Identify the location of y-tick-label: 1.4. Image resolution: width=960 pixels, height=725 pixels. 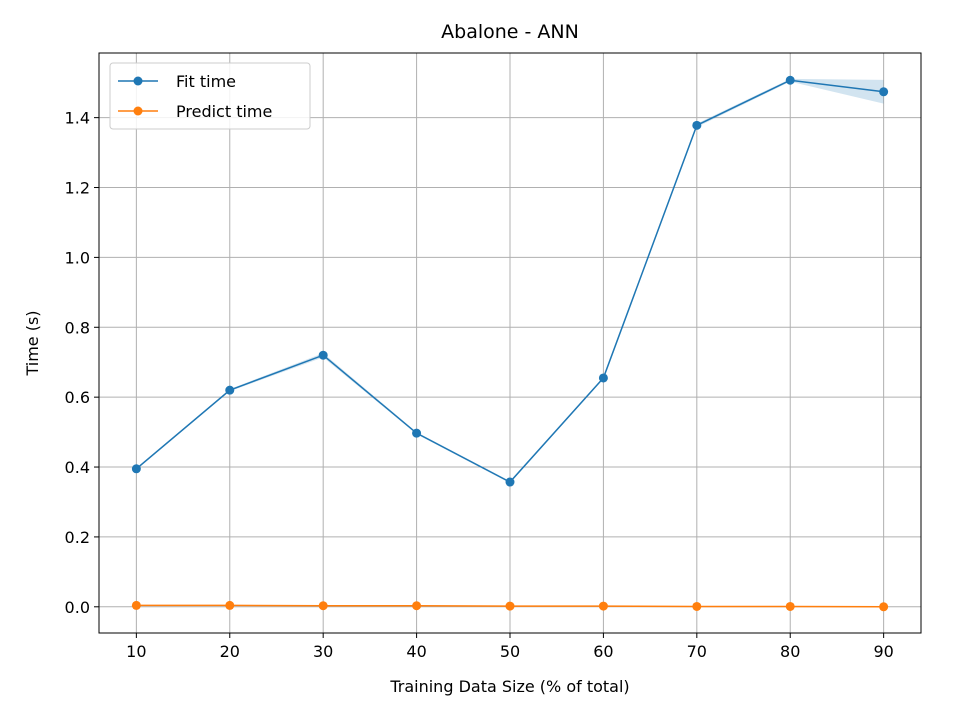
(77, 118).